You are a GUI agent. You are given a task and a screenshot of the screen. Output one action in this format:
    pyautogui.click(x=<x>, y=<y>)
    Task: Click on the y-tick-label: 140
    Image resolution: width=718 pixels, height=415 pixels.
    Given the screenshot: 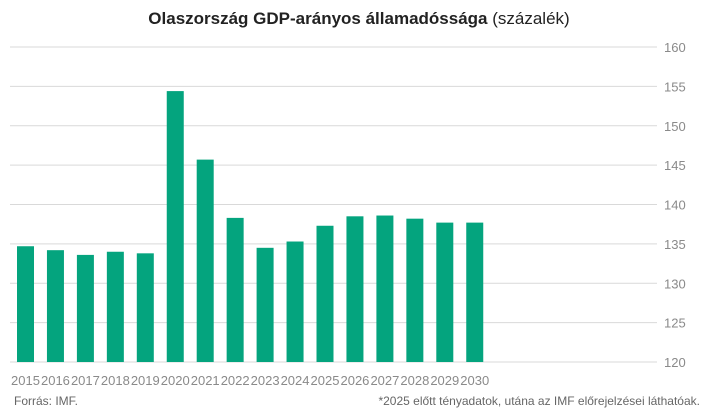 What is the action you would take?
    pyautogui.click(x=675, y=205)
    